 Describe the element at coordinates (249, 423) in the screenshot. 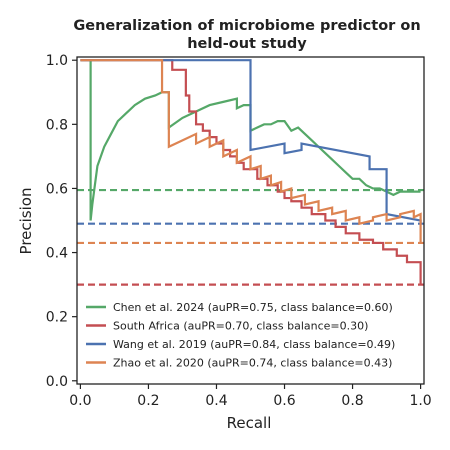

I see `x-axis-label: Recall` at that location.